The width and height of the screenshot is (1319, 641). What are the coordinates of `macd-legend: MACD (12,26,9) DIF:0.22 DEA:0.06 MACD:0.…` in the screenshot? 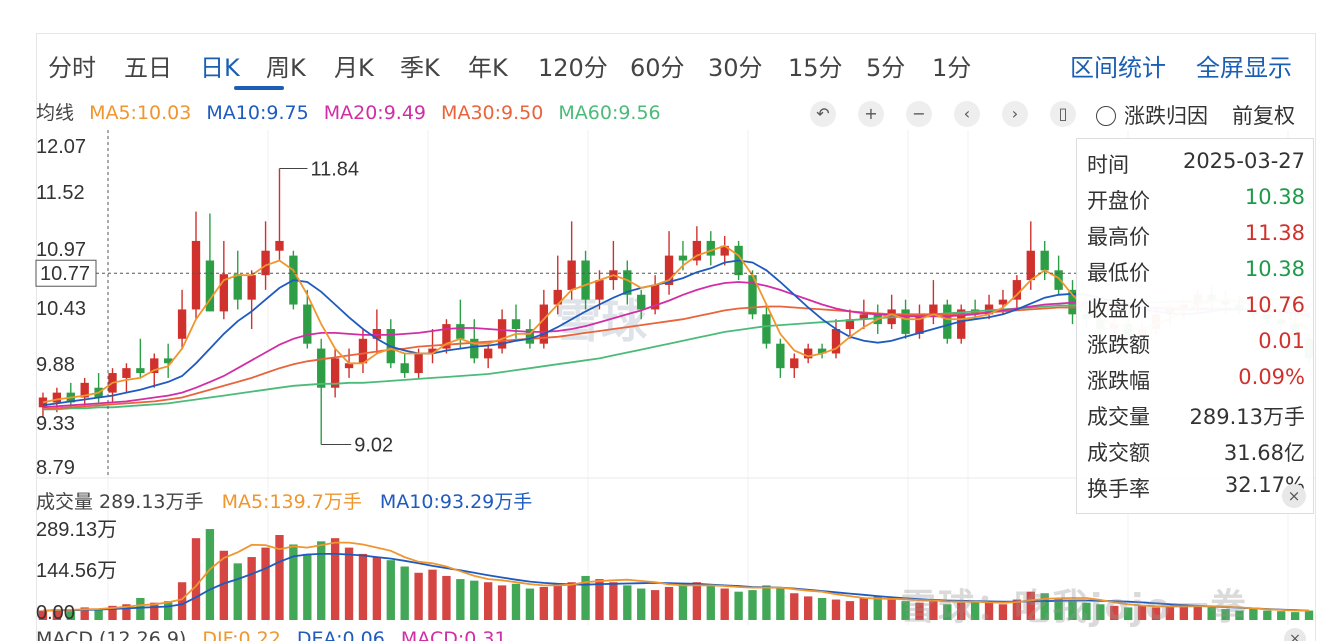 It's located at (276, 634).